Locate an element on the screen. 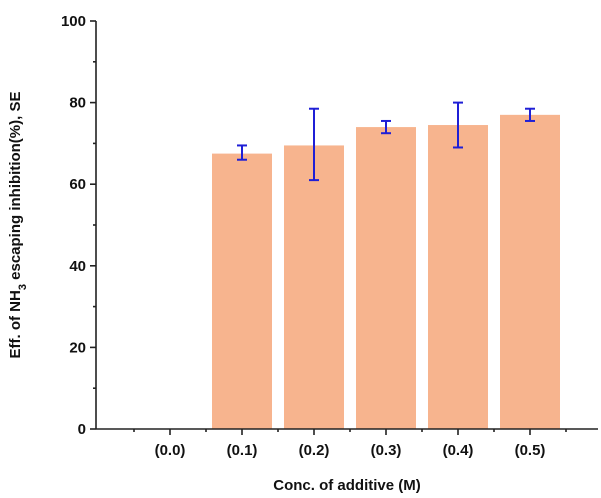 The height and width of the screenshot is (498, 601). y-axis-label: Eff. of NH3 escaping inhibition(%), SE is located at coordinates (18, 225).